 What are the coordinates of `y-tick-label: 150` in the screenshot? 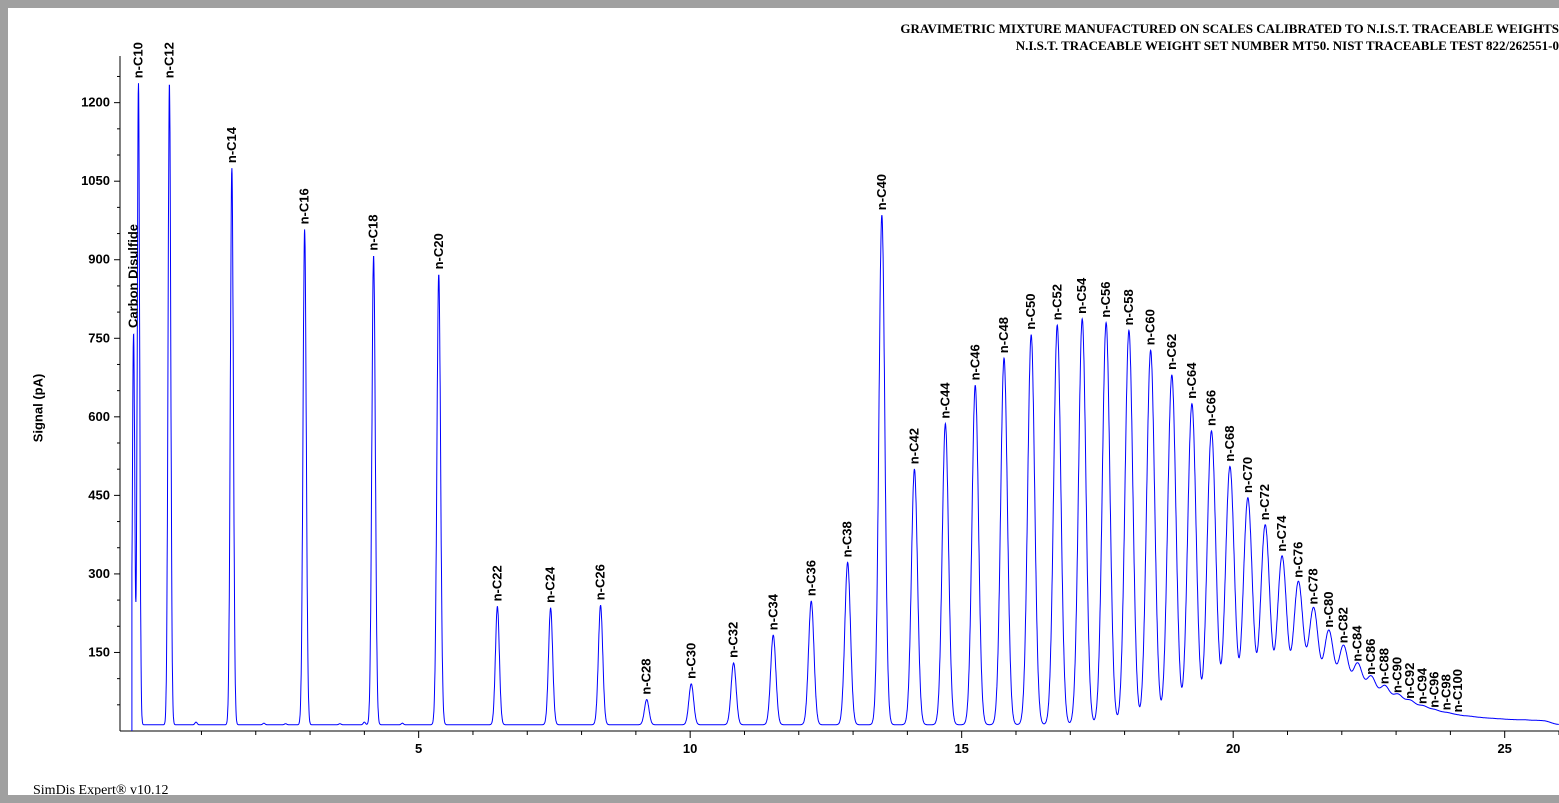 It's located at (99, 651).